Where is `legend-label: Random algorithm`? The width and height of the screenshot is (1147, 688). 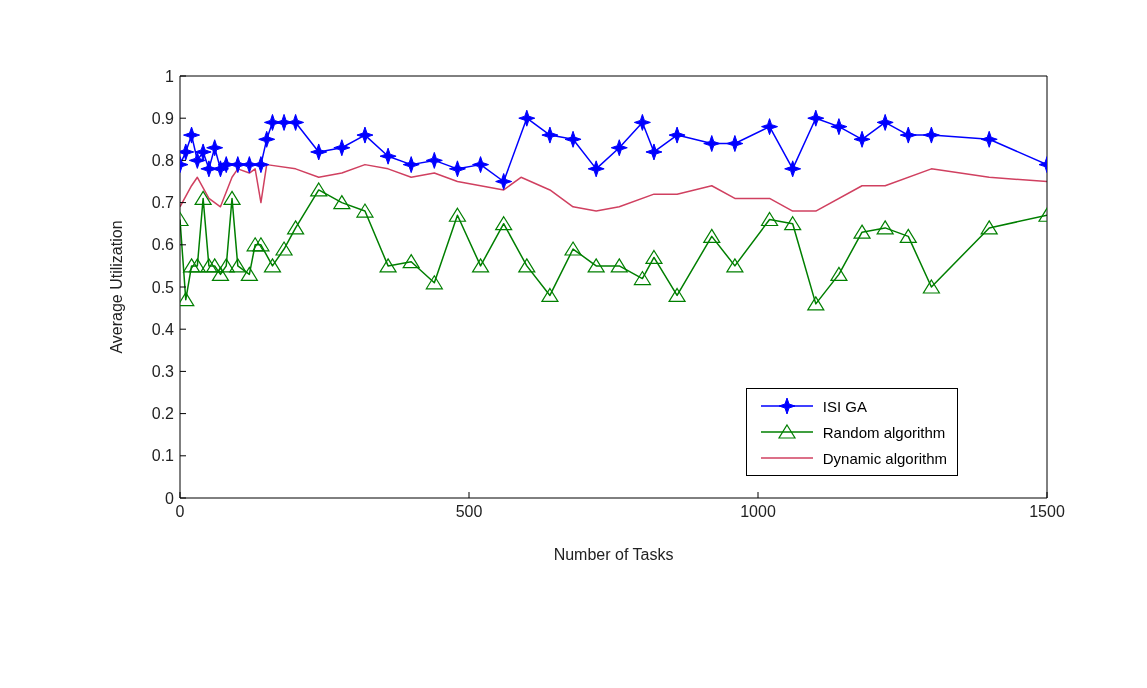 legend-label: Random algorithm is located at coordinates (884, 432).